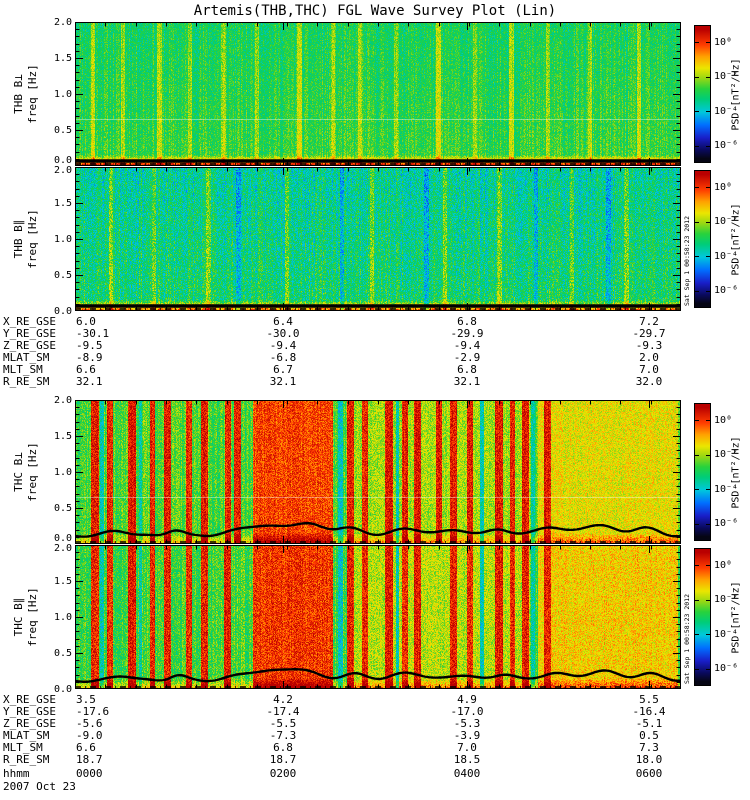  Describe the element at coordinates (649, 357) in the screenshot. I see `ephemeris-value: 2.0` at that location.